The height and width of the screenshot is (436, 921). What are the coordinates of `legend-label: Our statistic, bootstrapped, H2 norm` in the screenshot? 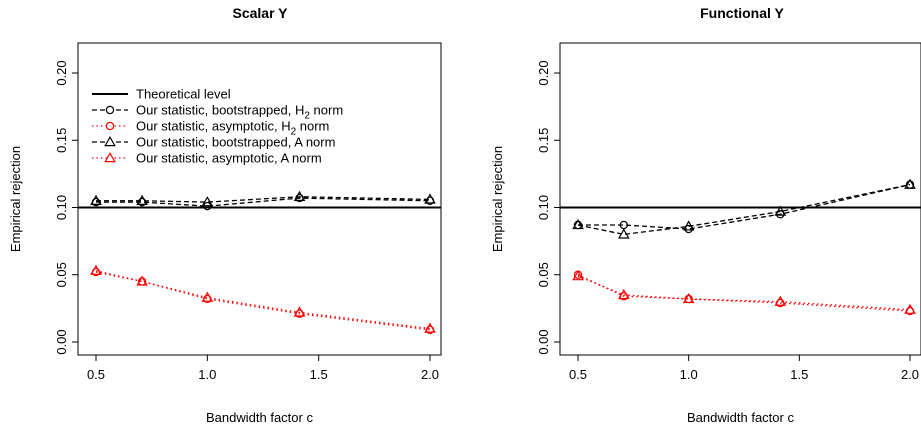 It's located at (239, 112).